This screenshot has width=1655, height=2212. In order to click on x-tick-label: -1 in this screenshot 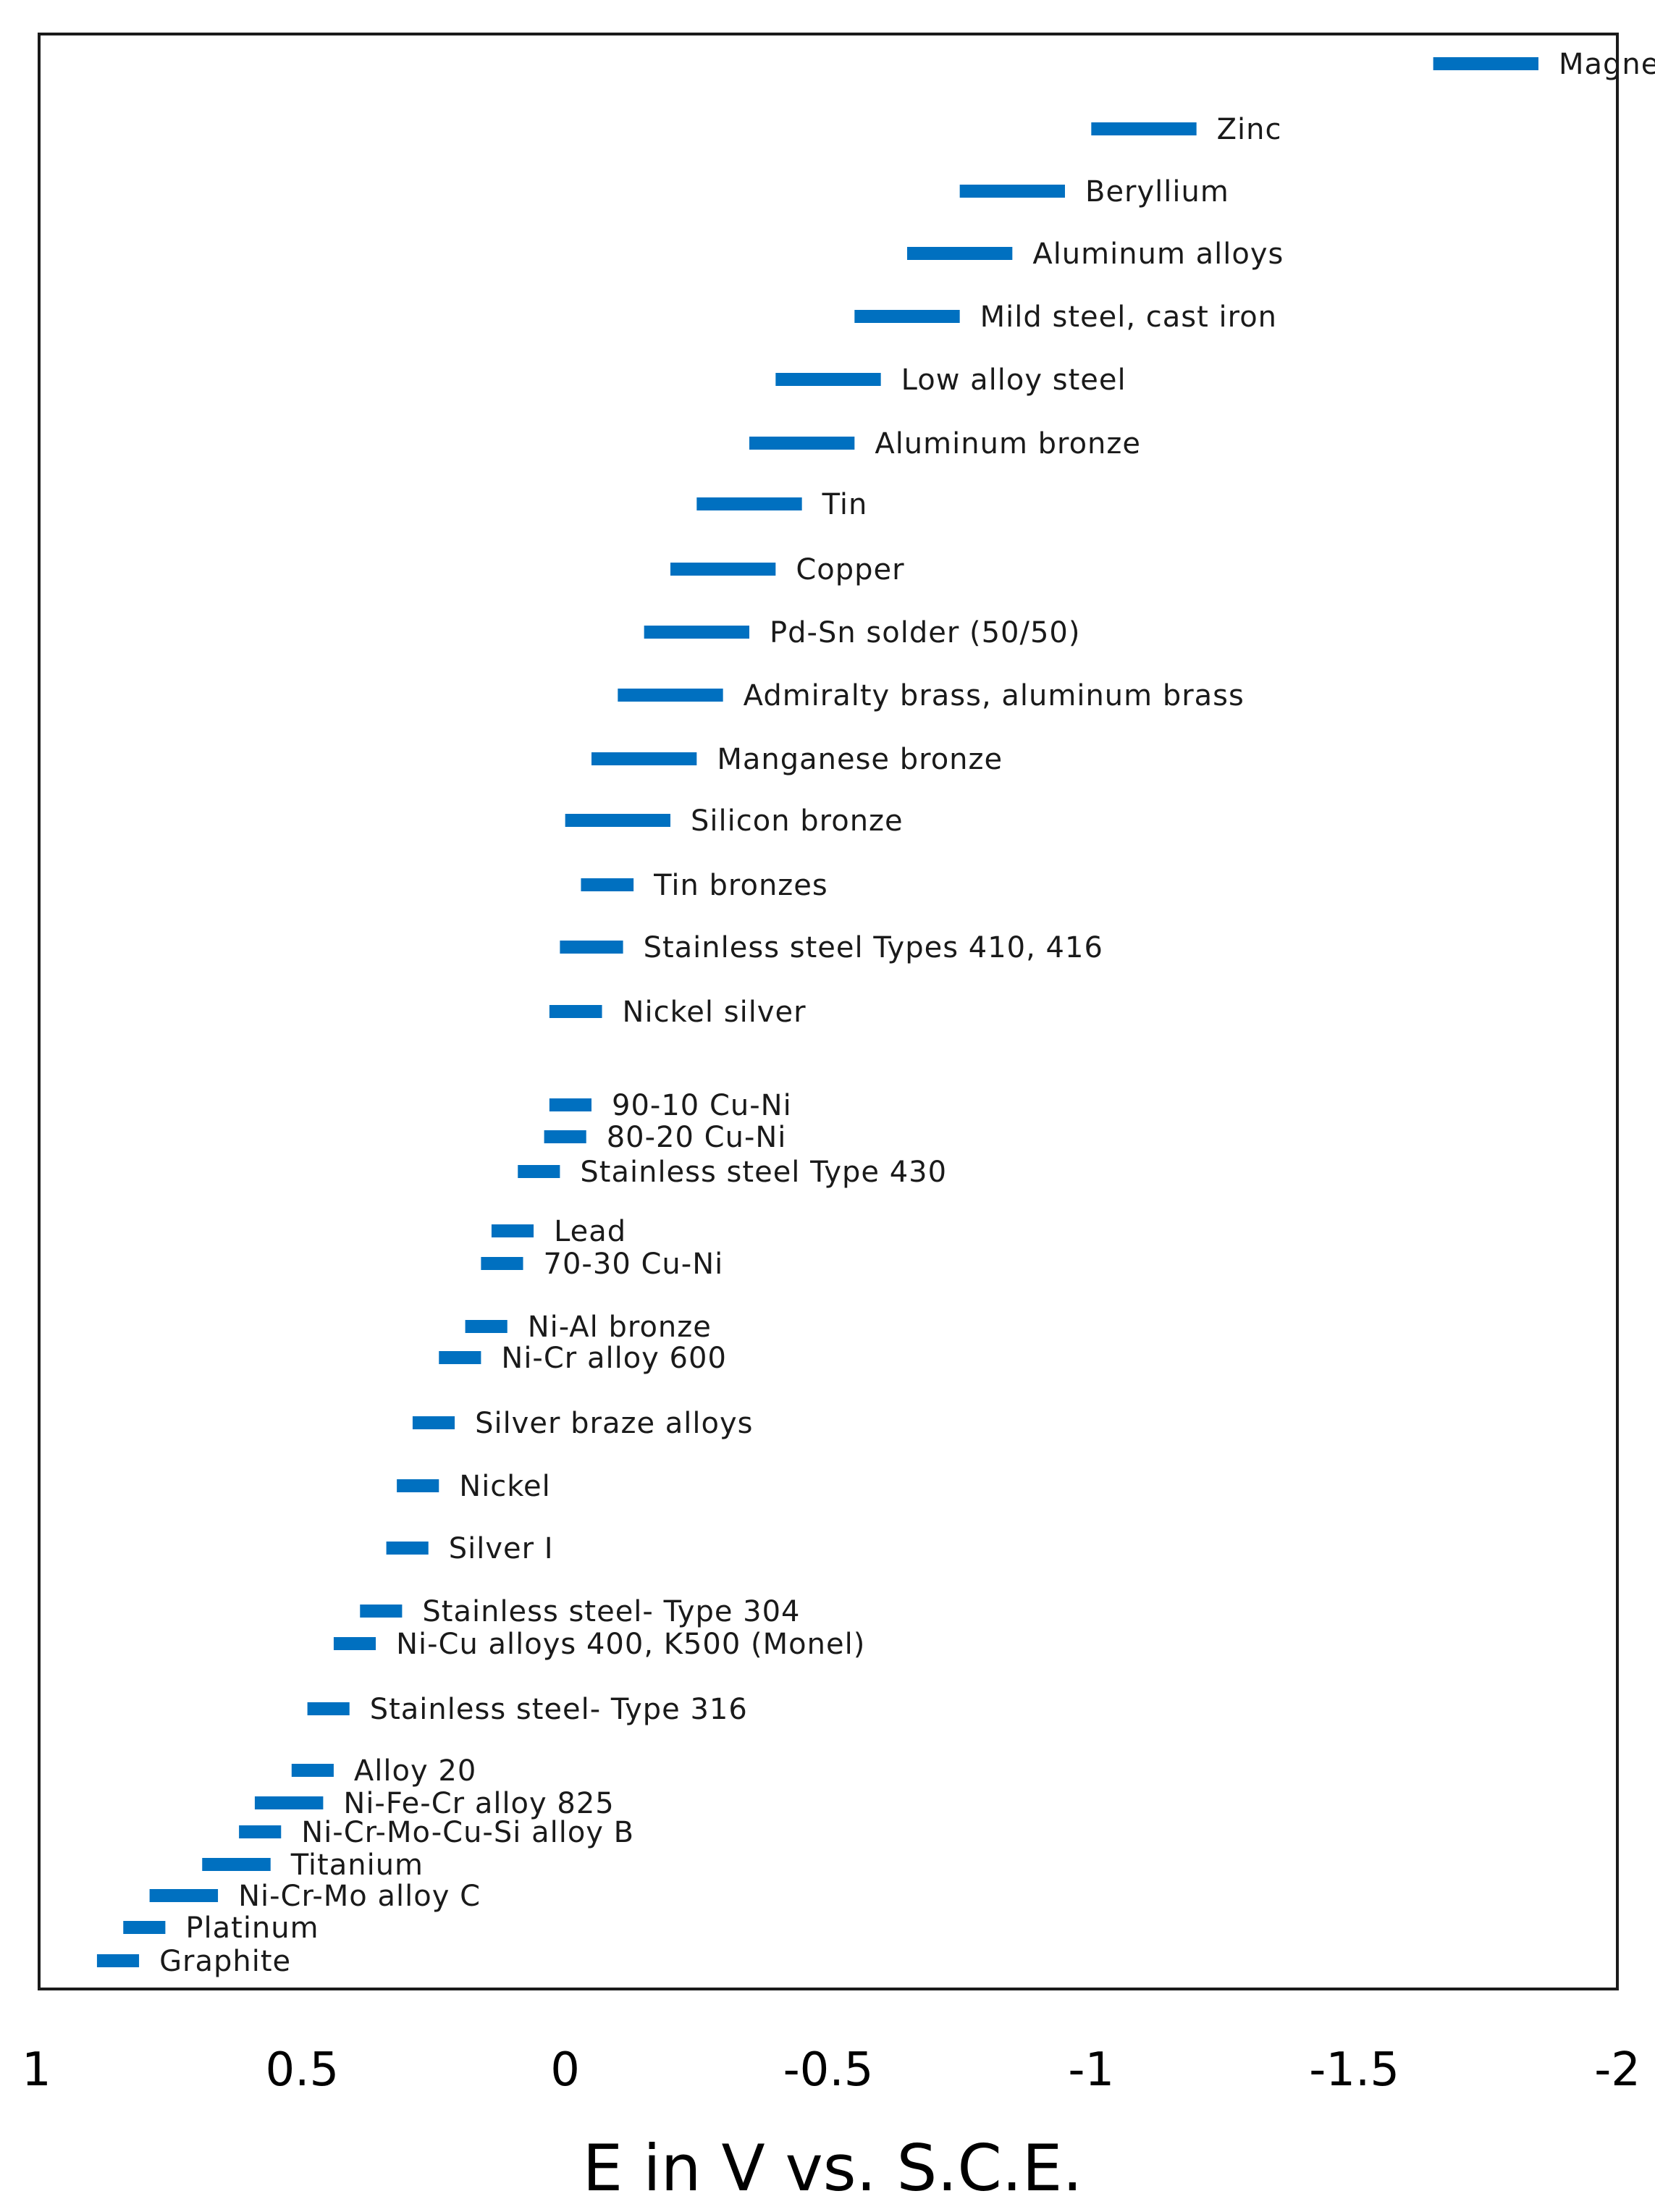, I will do `click(1091, 2070)`.